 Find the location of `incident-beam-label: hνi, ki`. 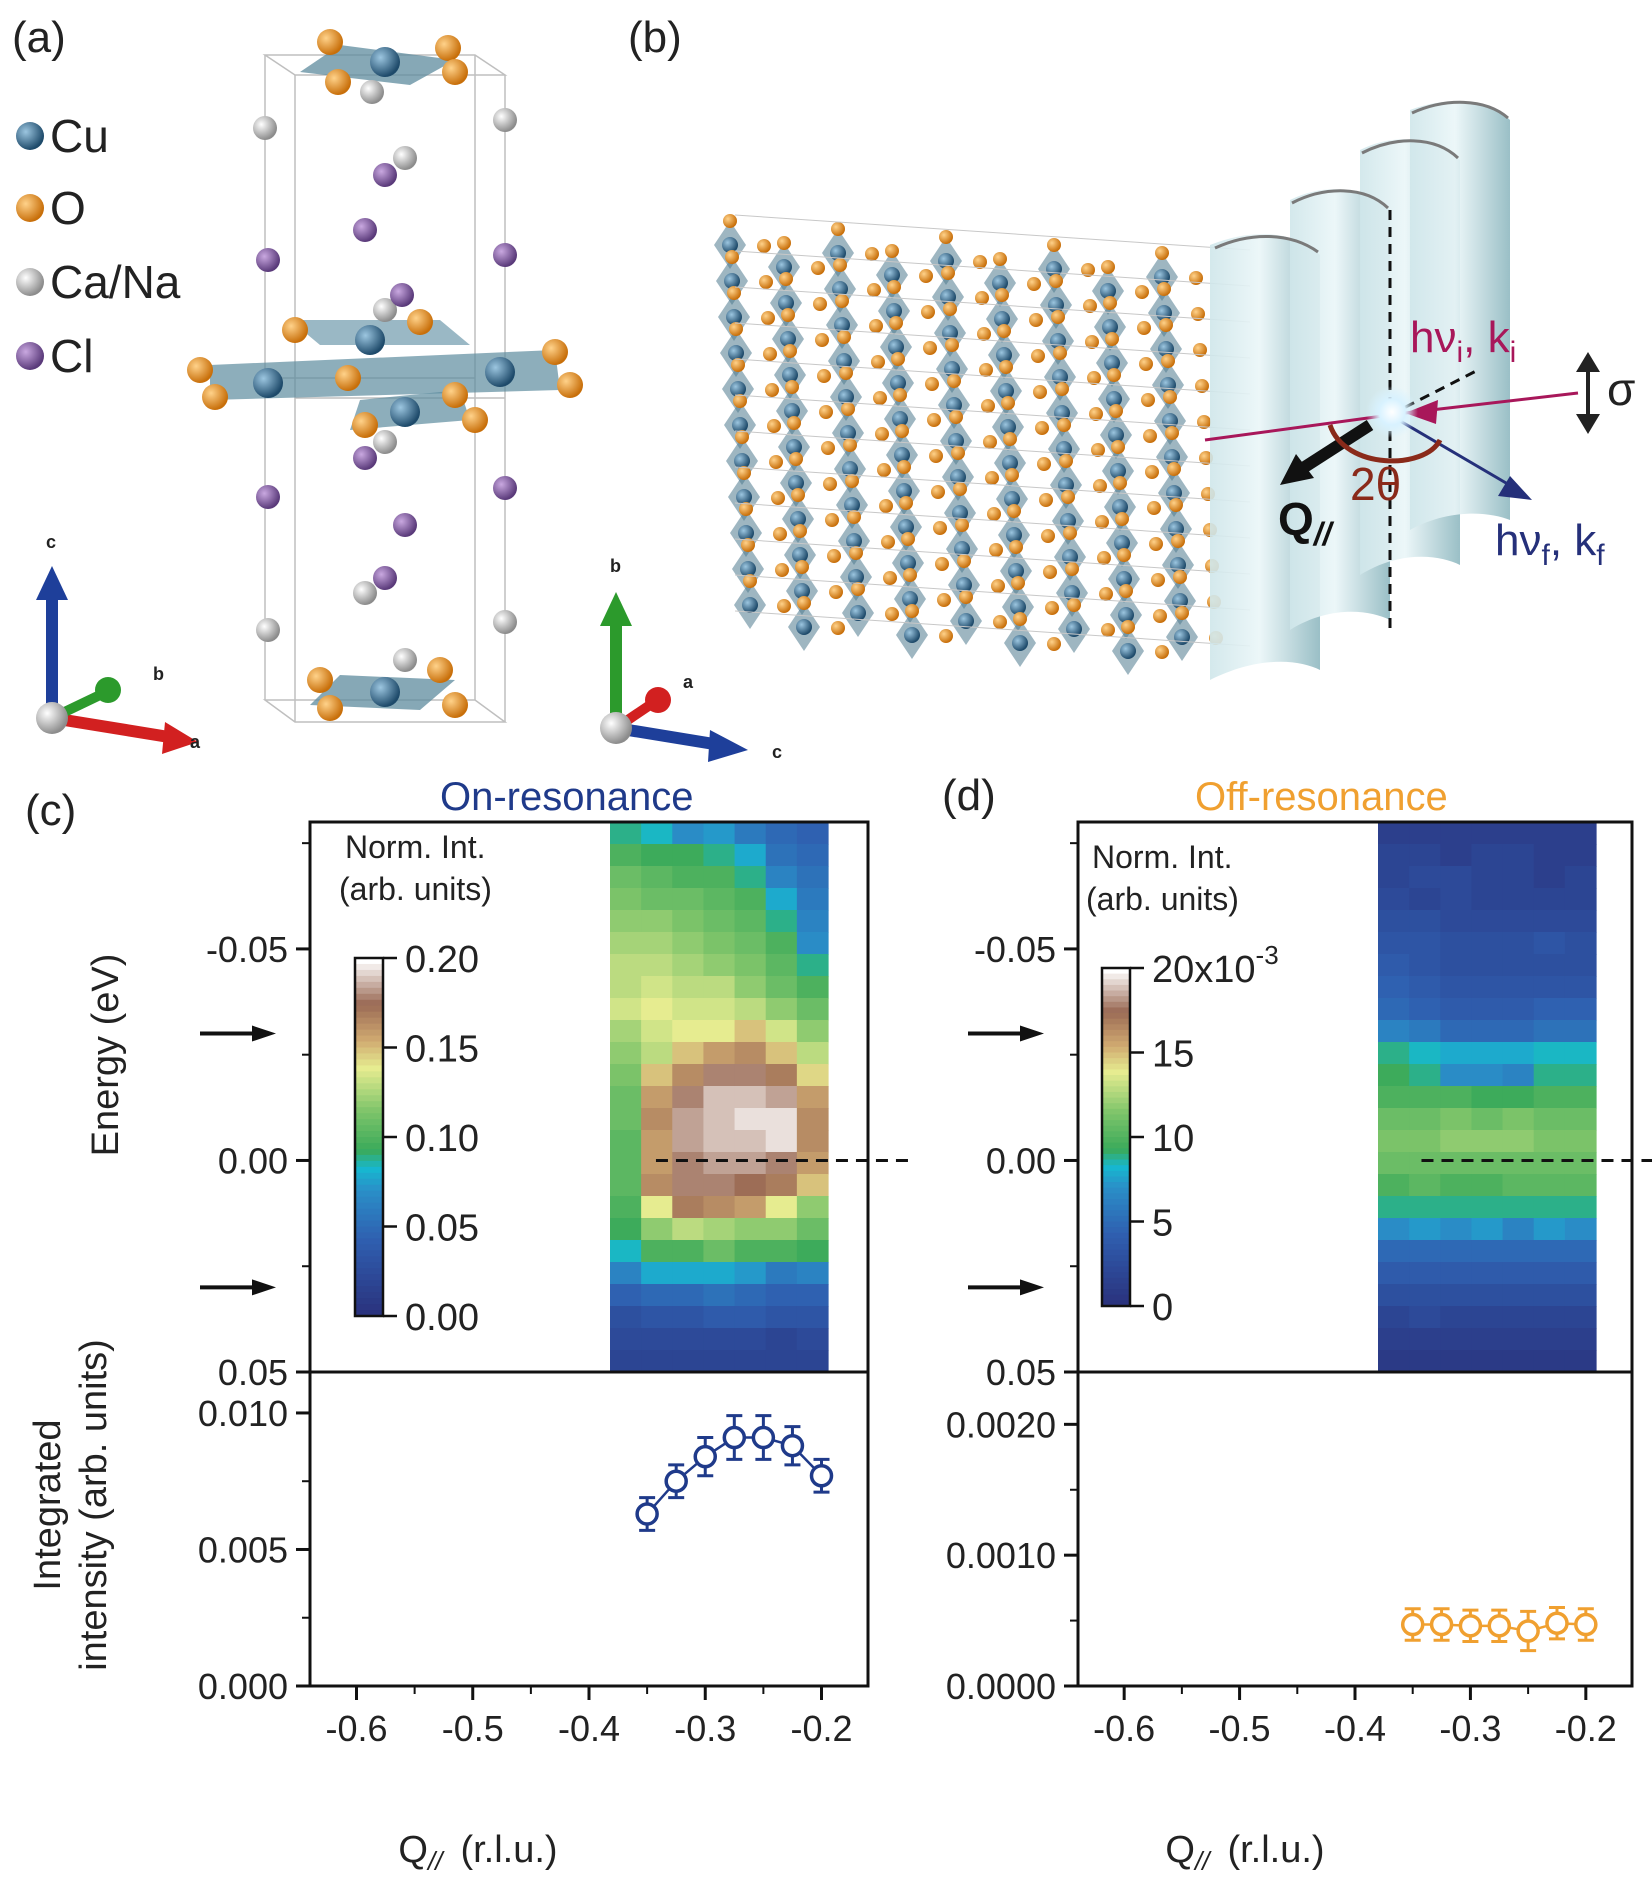

incident-beam-label: hνi, ki is located at coordinates (1463, 341).